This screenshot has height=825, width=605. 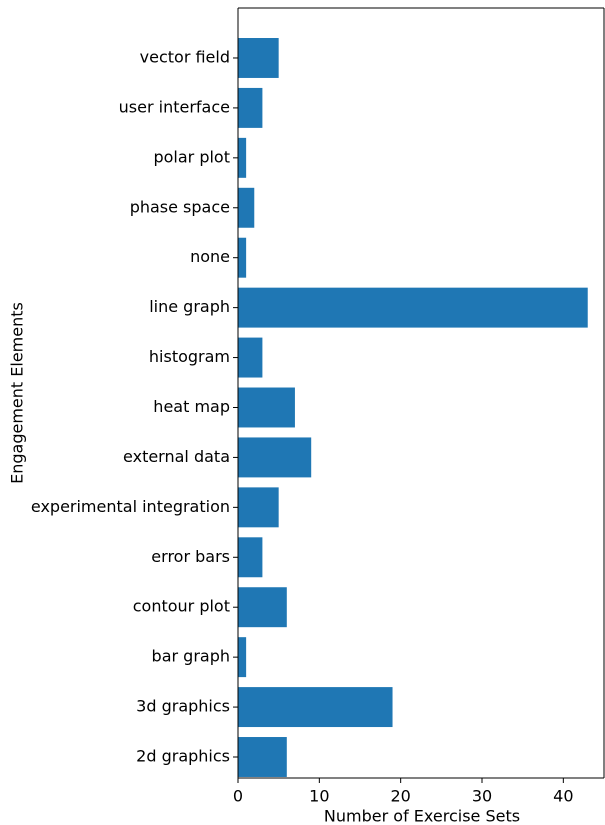 I want to click on y-tick-label: 3d graphics, so click(x=183, y=706).